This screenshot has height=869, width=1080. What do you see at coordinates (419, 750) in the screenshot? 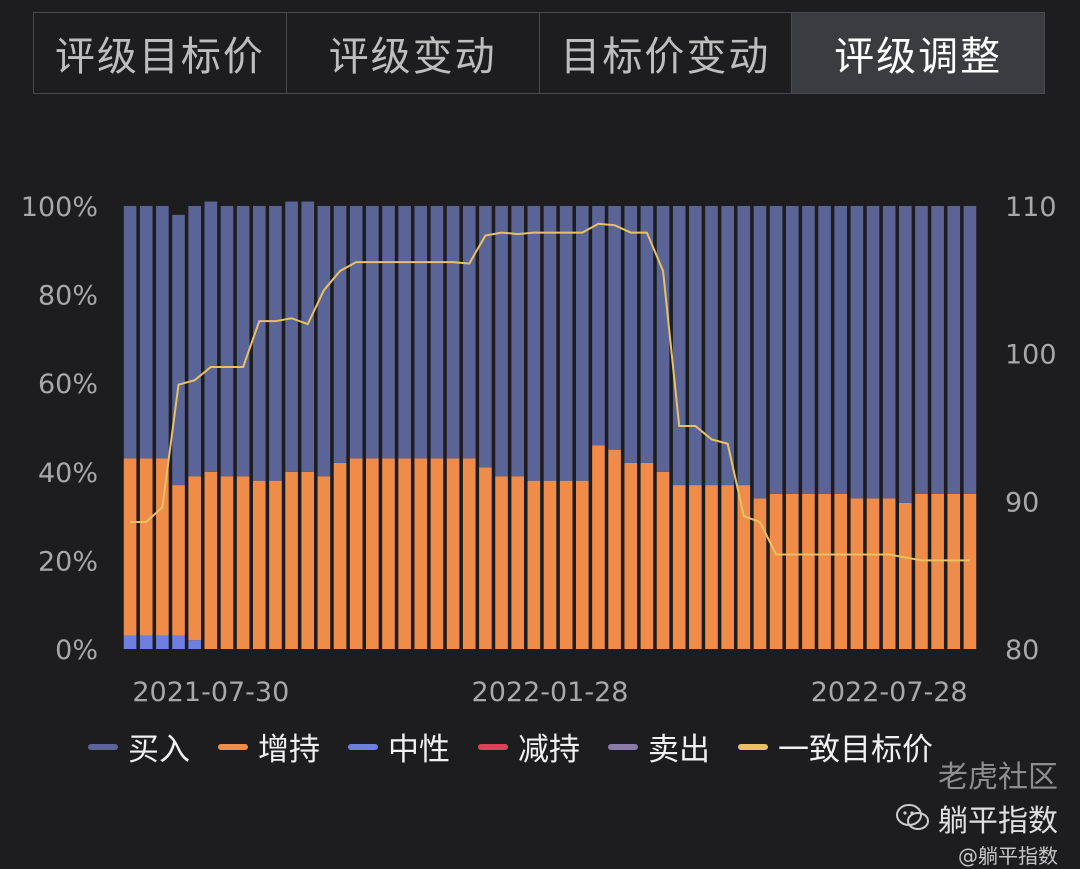
I see `legend-label-neutral: 中性` at bounding box center [419, 750].